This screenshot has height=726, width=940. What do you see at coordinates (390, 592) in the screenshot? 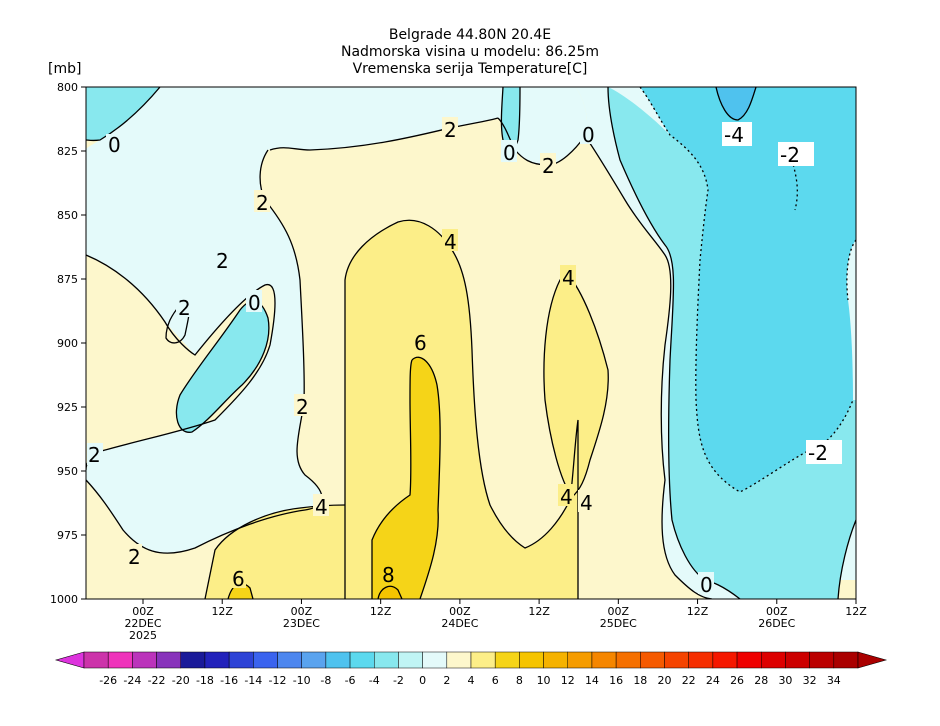
I see `contour-8-small` at bounding box center [390, 592].